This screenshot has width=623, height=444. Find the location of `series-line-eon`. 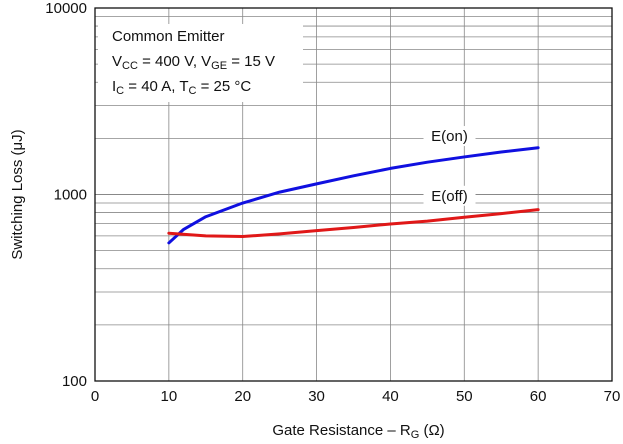

series-line-eon is located at coordinates (353, 195).